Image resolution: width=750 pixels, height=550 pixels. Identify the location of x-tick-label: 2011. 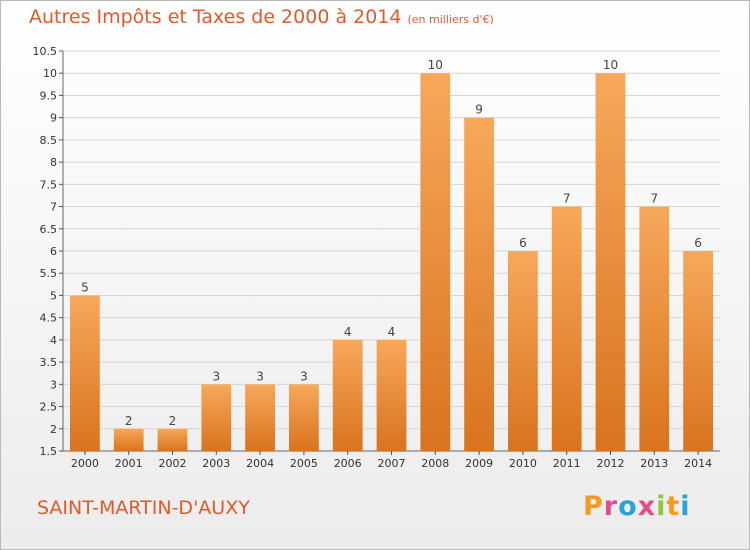
(567, 463).